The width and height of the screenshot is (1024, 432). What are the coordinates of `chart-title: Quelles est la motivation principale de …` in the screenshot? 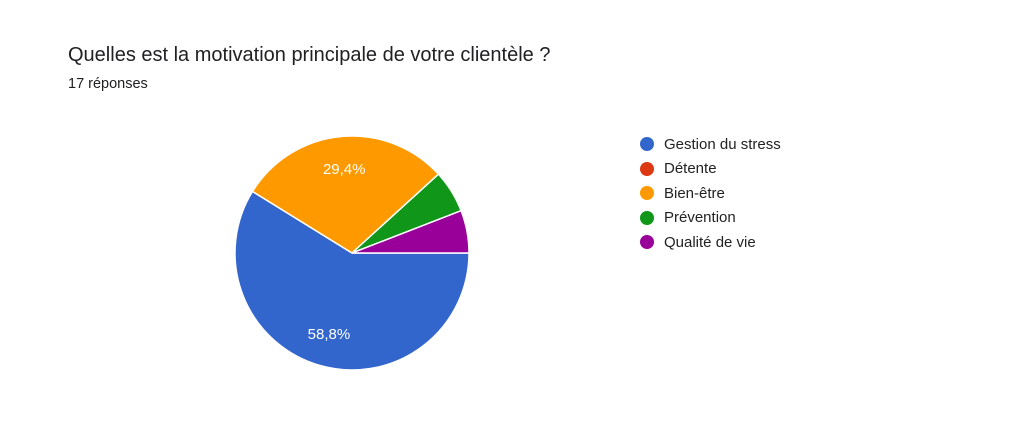 It's located at (309, 55).